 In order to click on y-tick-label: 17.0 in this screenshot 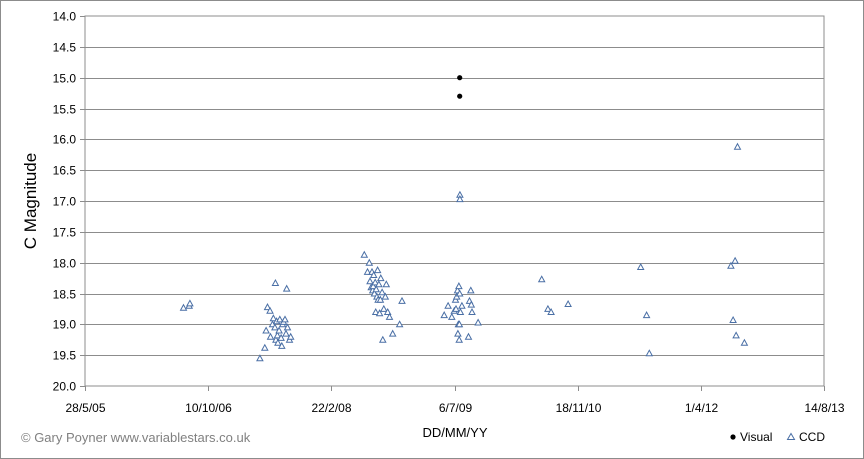, I will do `click(65, 202)`.